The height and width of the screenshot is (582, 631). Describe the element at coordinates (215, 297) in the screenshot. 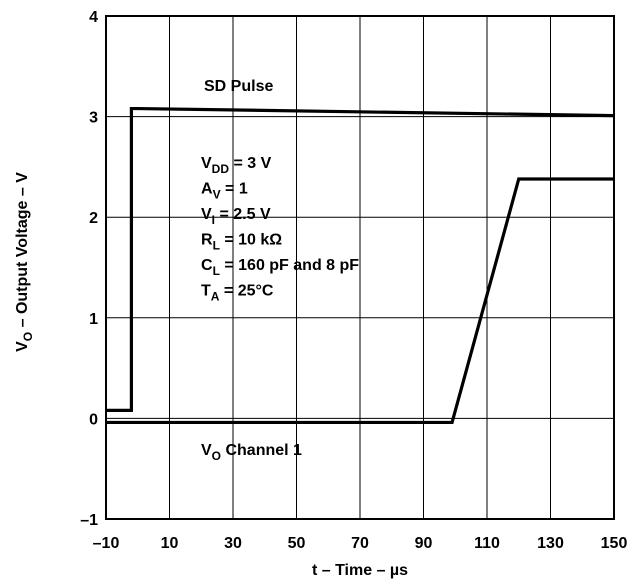

I see `condition-subscript: A` at that location.